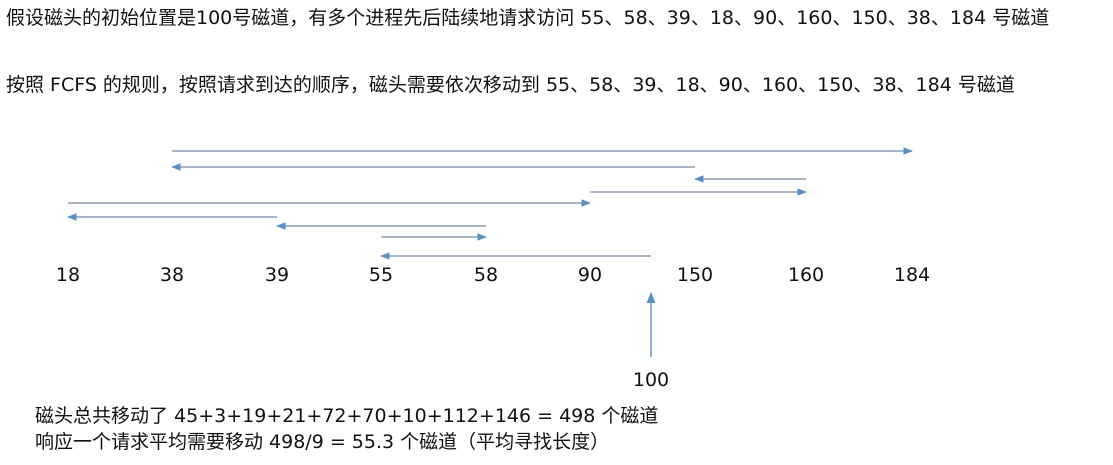 This screenshot has width=1113, height=465. I want to click on track-label-90: 90, so click(590, 275).